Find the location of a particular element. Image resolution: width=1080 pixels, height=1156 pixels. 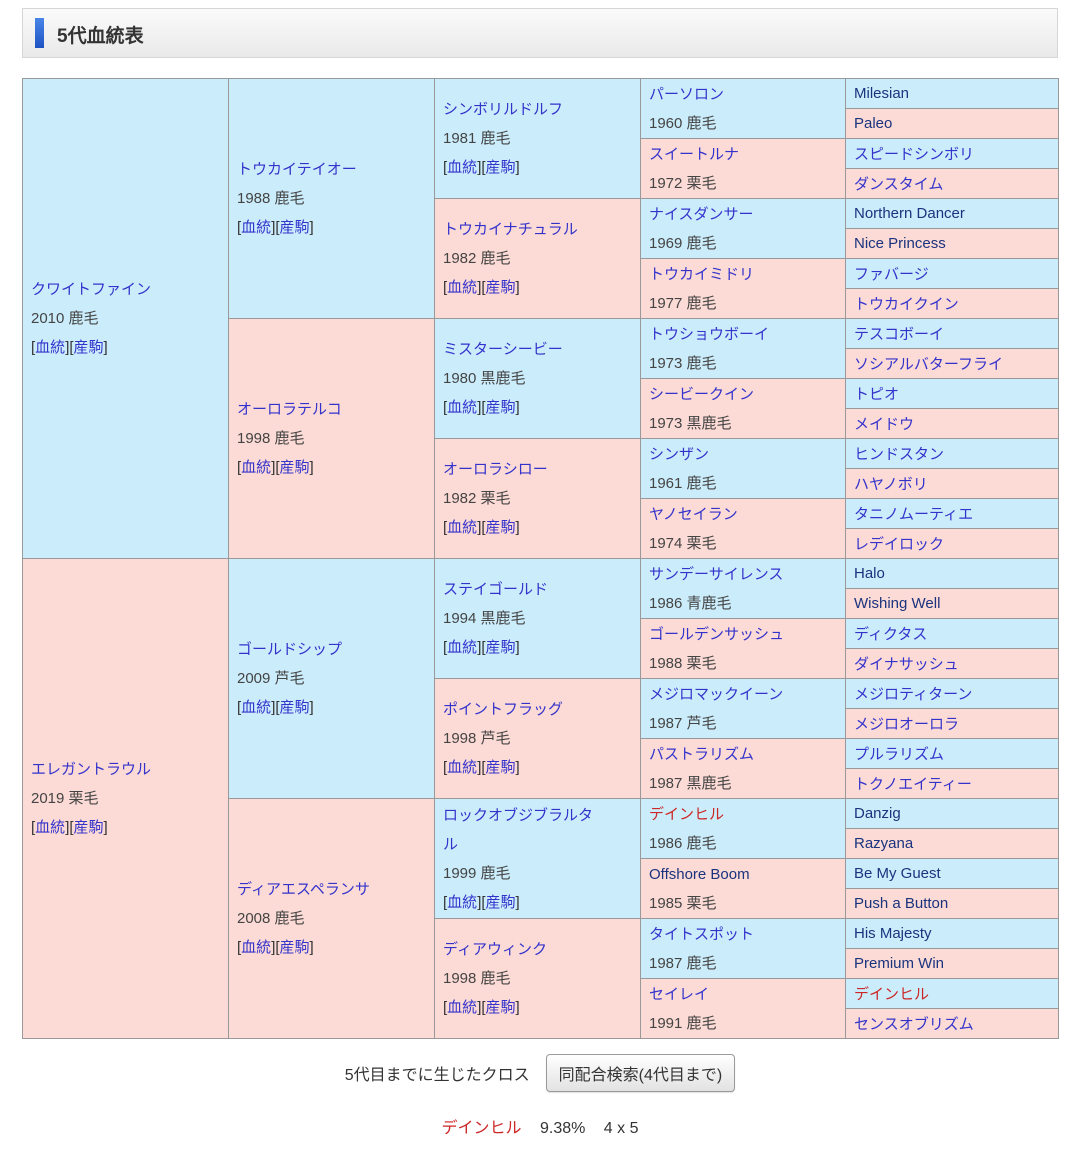

horse-name-link: シンボリルドルフ is located at coordinates (503, 110).